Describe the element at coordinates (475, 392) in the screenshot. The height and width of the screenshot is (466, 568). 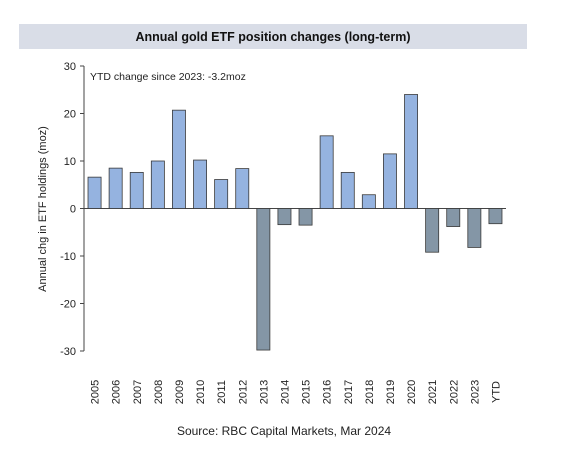
I see `x-tick-label: 2023` at that location.